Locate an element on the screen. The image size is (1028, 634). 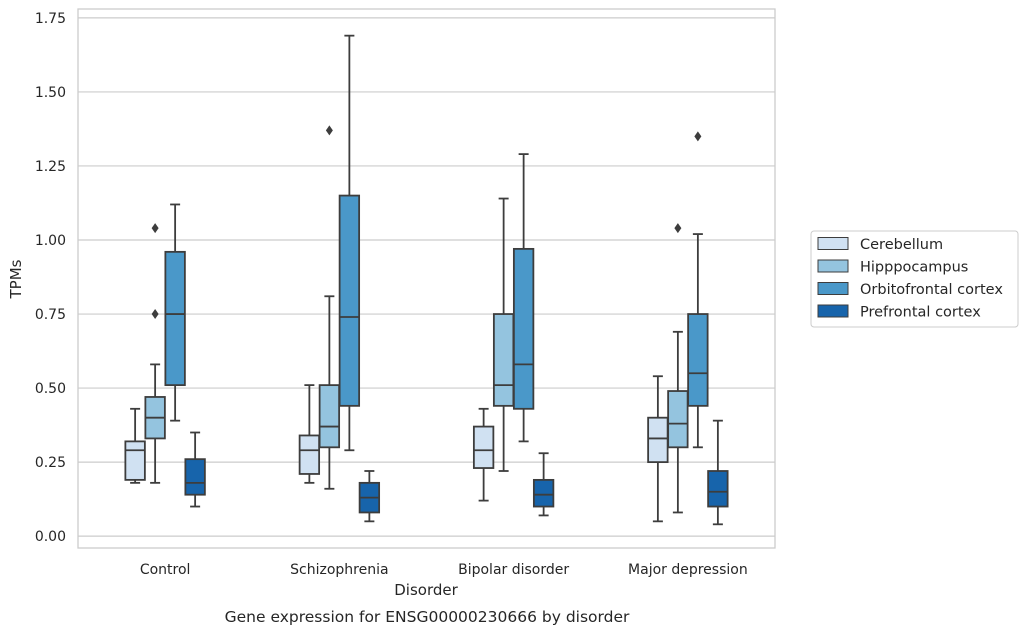
y-tick-label: 0.00 is located at coordinates (50, 537).